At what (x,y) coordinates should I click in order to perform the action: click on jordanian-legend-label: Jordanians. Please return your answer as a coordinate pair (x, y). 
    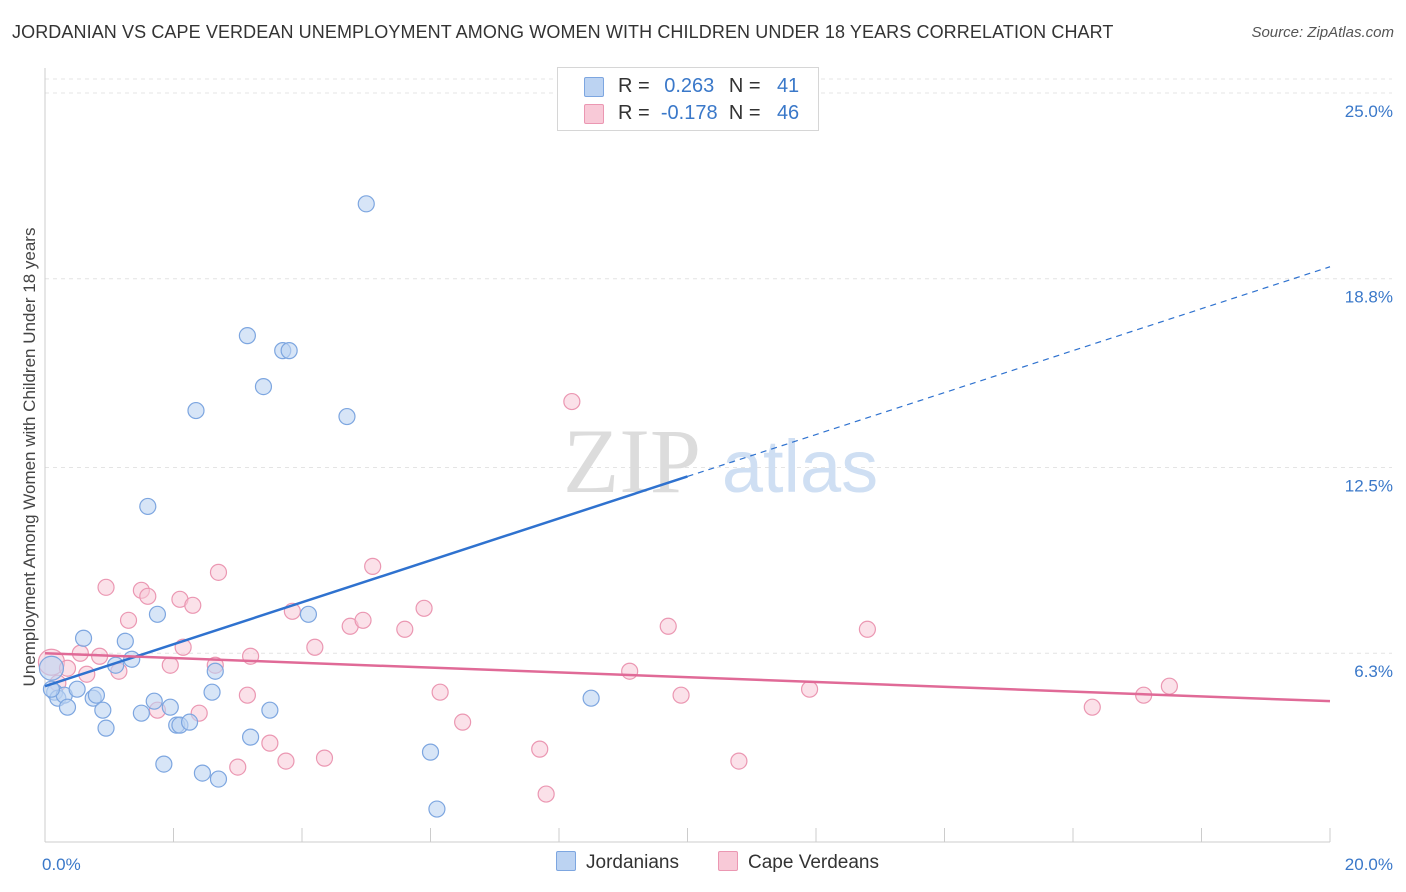
    Looking at the image, I should click on (632, 862).